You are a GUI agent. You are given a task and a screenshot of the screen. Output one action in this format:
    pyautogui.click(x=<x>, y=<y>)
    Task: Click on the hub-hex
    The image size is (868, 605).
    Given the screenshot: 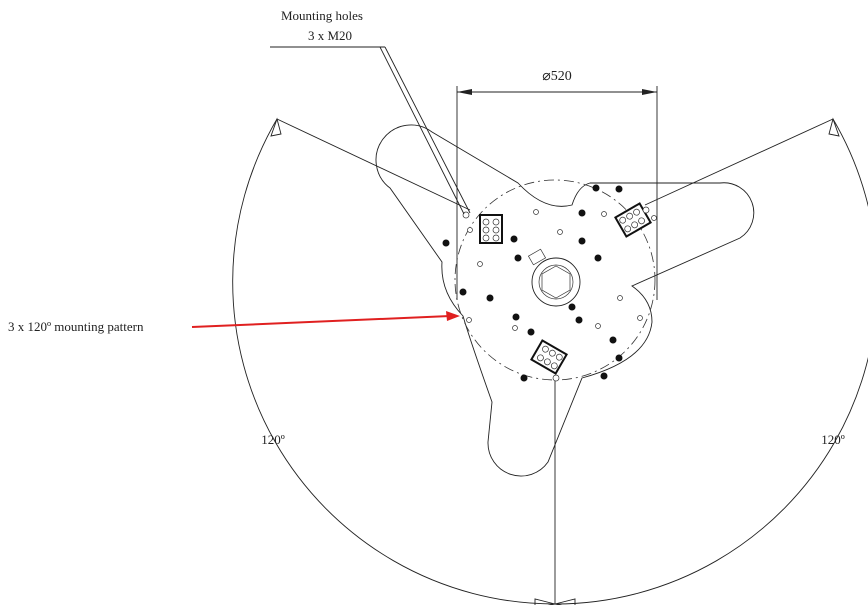 What is the action you would take?
    pyautogui.click(x=556, y=282)
    